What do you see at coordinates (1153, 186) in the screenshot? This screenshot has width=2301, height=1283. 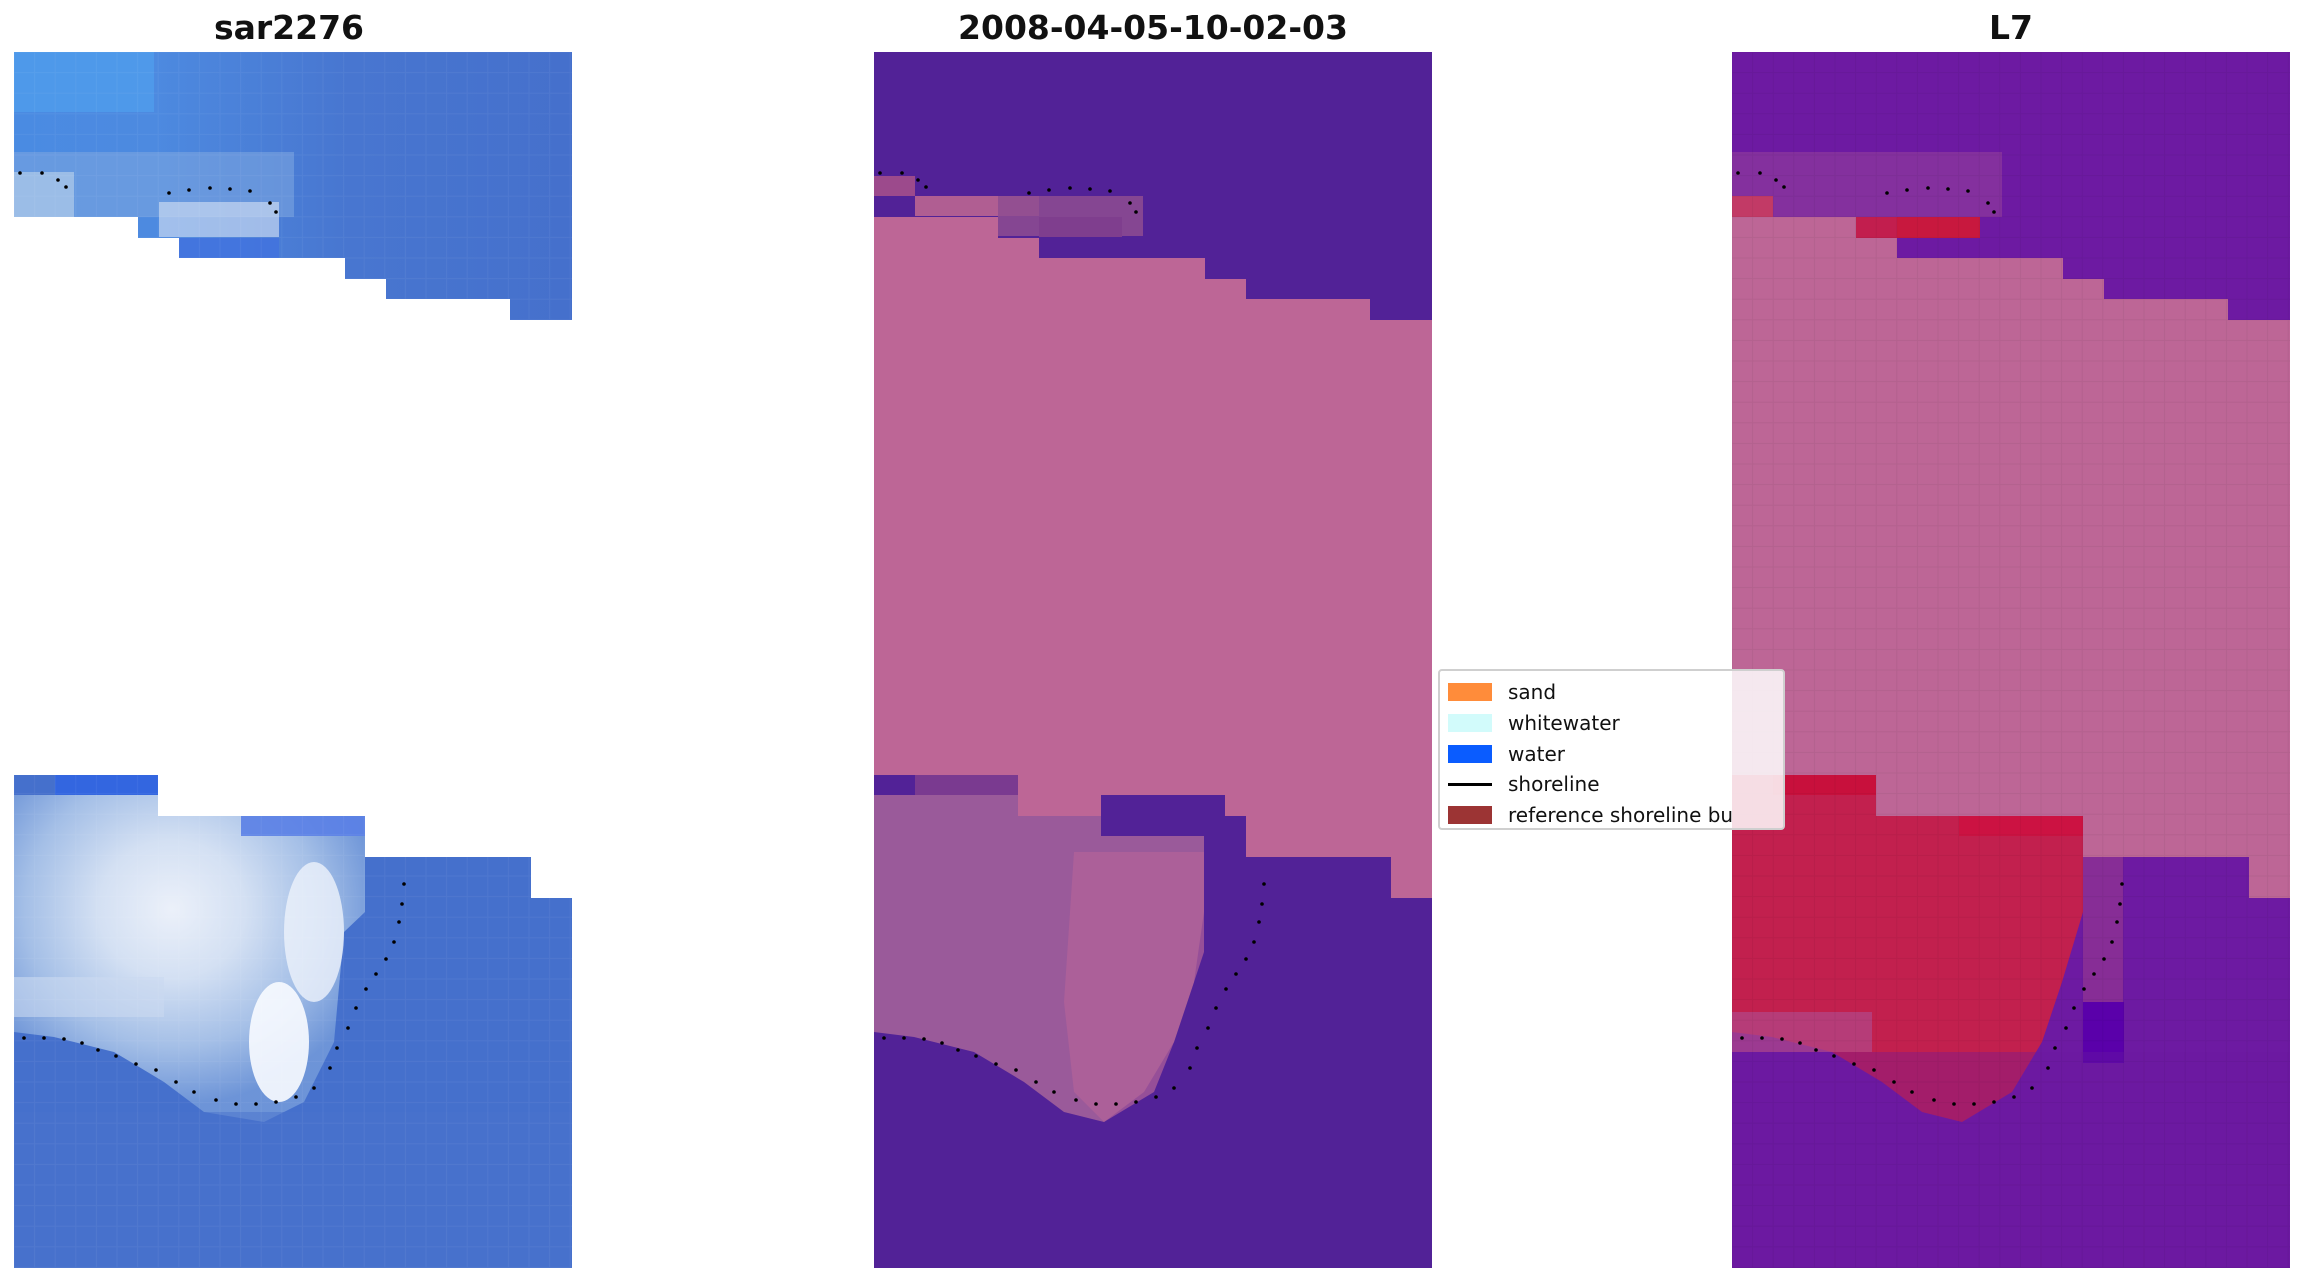 I see `class-water-top` at bounding box center [1153, 186].